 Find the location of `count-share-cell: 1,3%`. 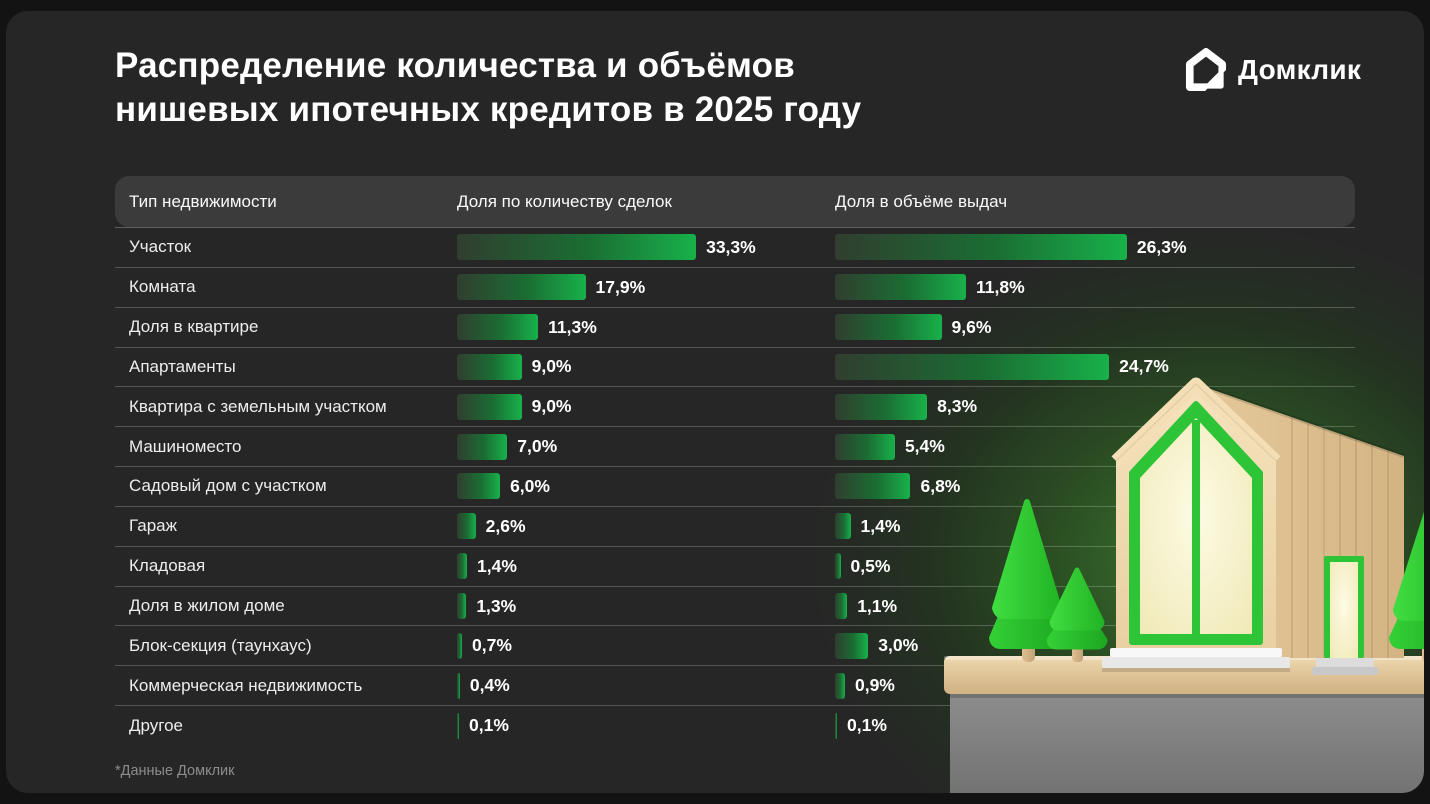

count-share-cell: 1,3% is located at coordinates (487, 606).